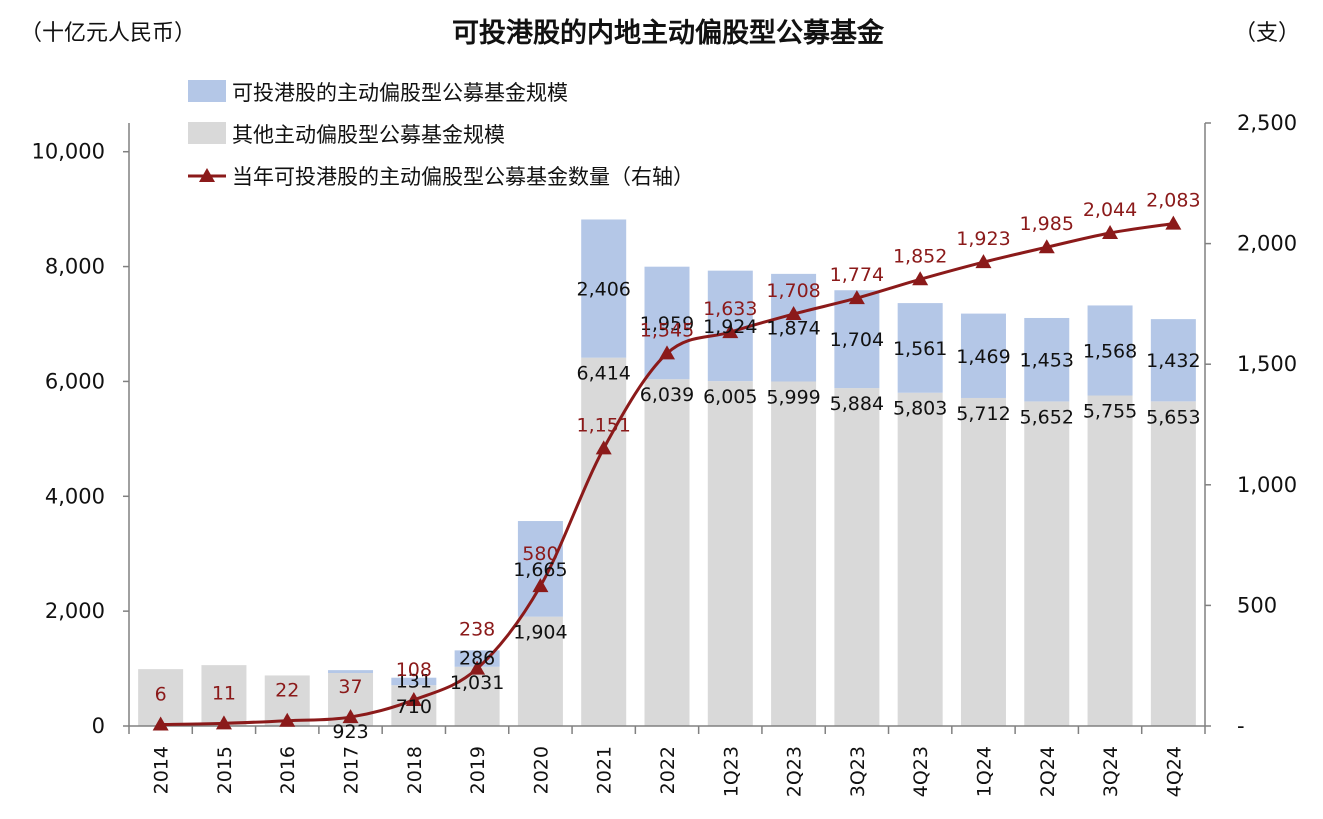 The image size is (1323, 819). What do you see at coordinates (857, 557) in the screenshot?
I see `bar-other-3Q23` at bounding box center [857, 557].